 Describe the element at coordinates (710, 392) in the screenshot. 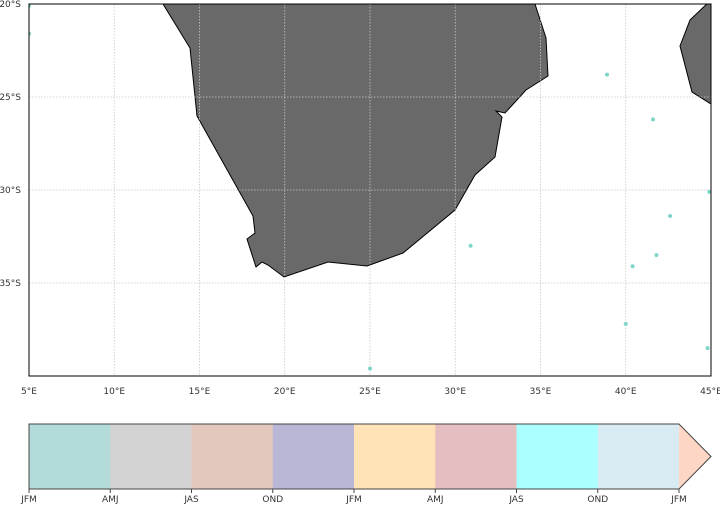

I see `longitude-label: 45°E` at that location.